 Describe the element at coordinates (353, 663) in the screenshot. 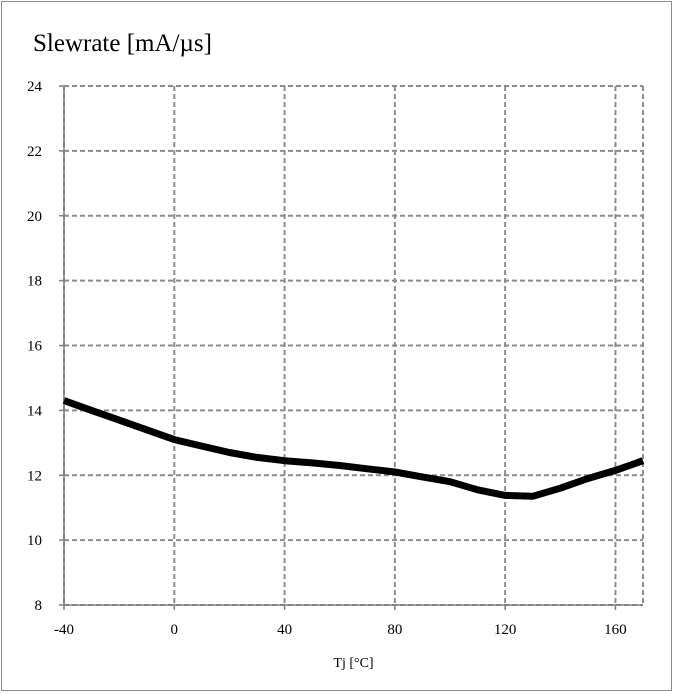

I see `x-axis-label: Tj [°C]` at that location.